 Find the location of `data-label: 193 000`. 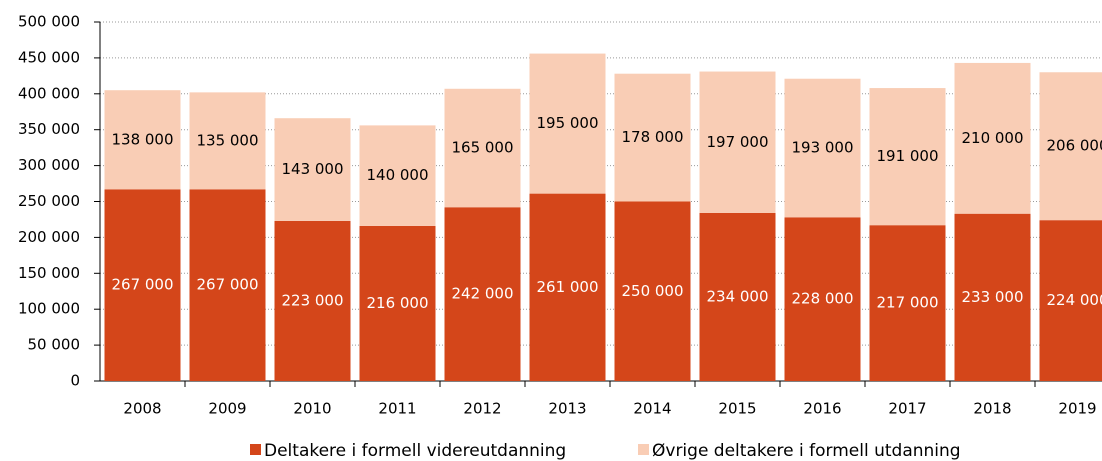

data-label: 193 000 is located at coordinates (822, 148).